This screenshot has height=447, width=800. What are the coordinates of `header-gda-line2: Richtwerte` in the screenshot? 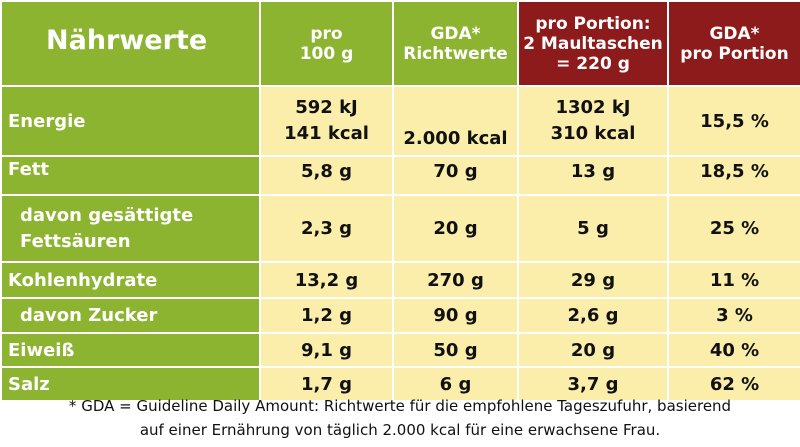 It's located at (455, 53).